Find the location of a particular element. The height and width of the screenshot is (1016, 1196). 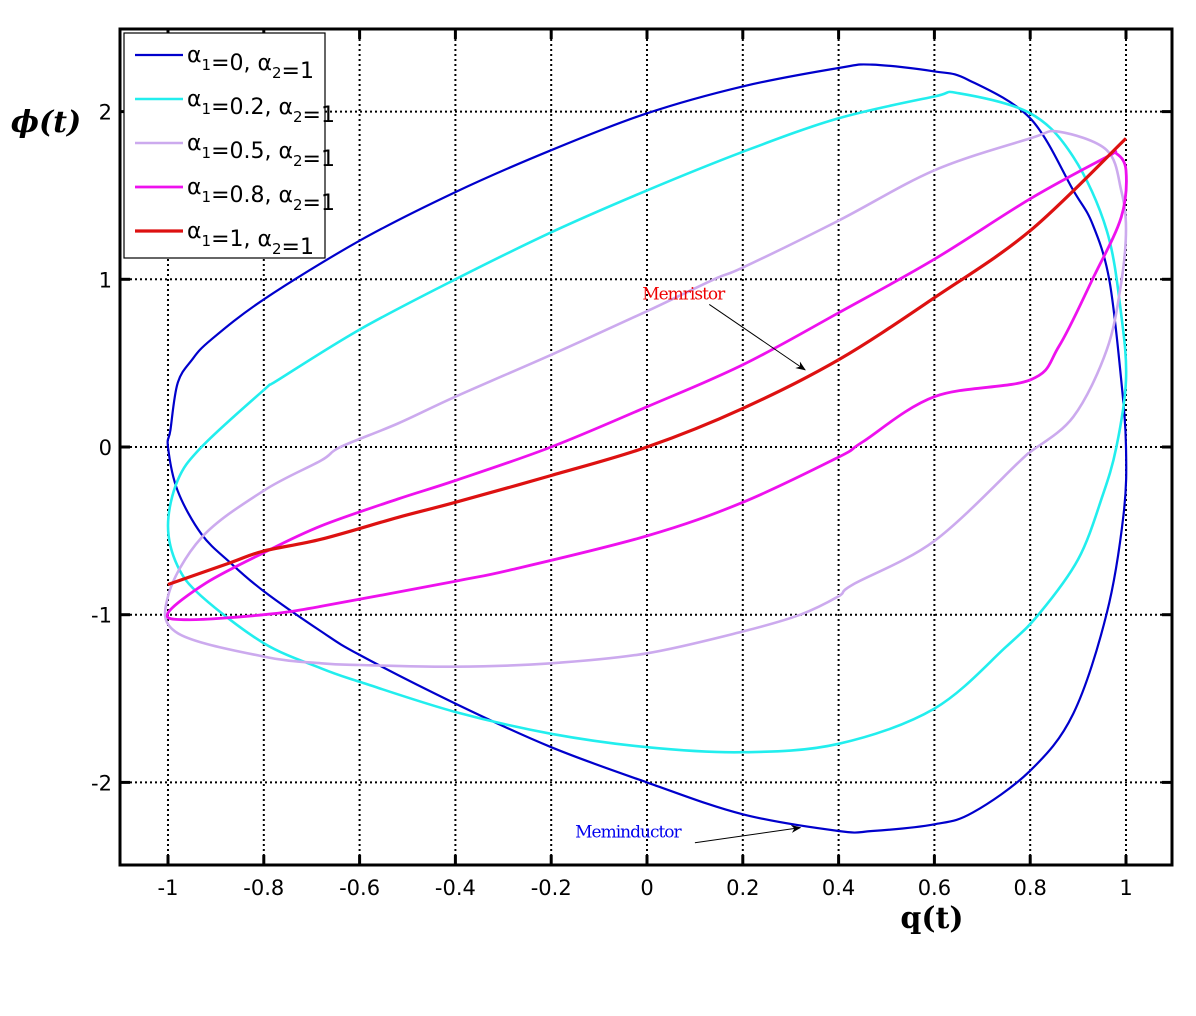

x-tick-label: -1 is located at coordinates (168, 888).